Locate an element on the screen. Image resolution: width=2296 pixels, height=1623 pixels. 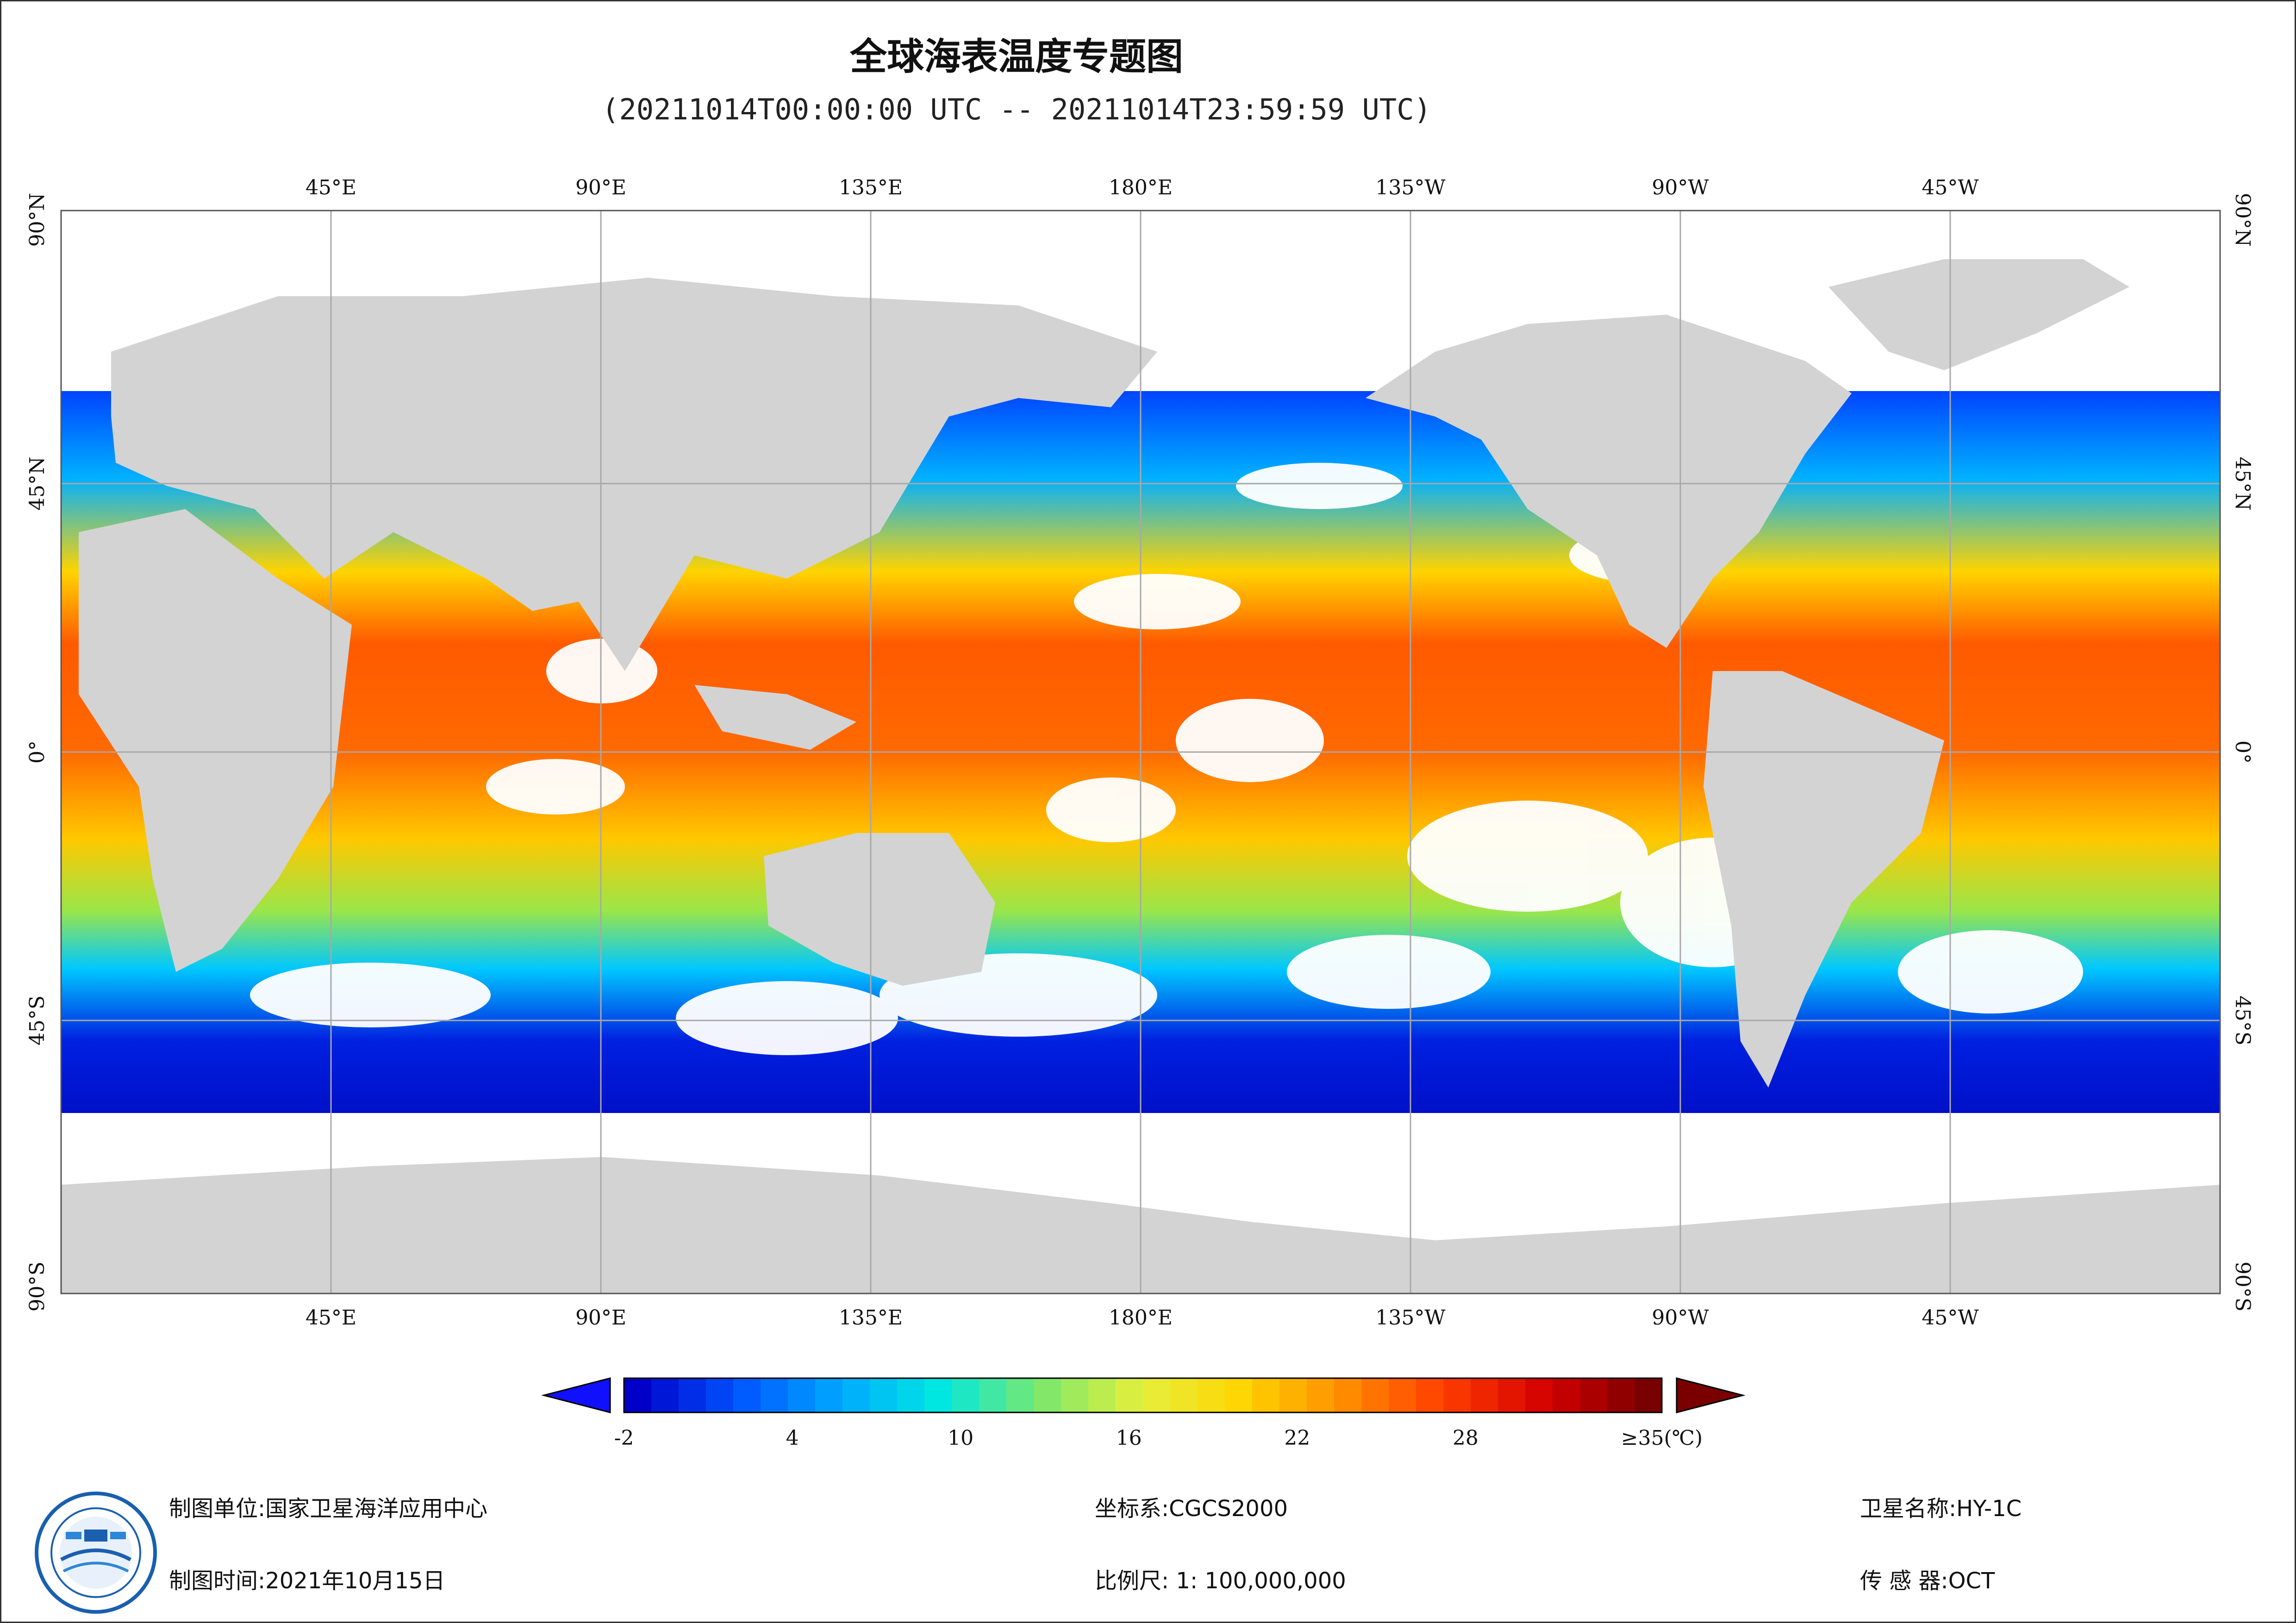
lon-label-top: 180°E is located at coordinates (1141, 187).